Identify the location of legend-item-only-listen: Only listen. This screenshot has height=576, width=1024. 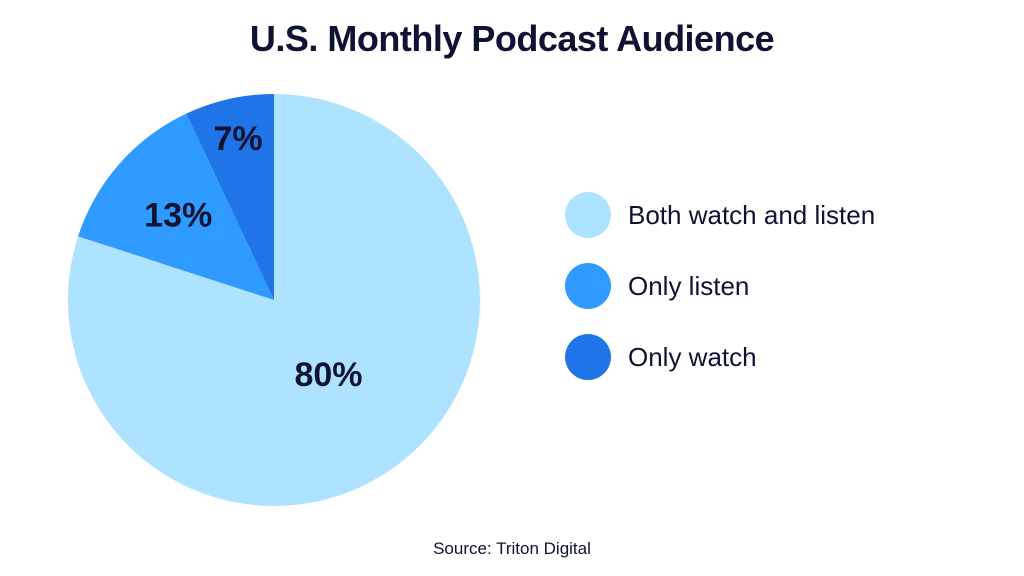
(720, 286).